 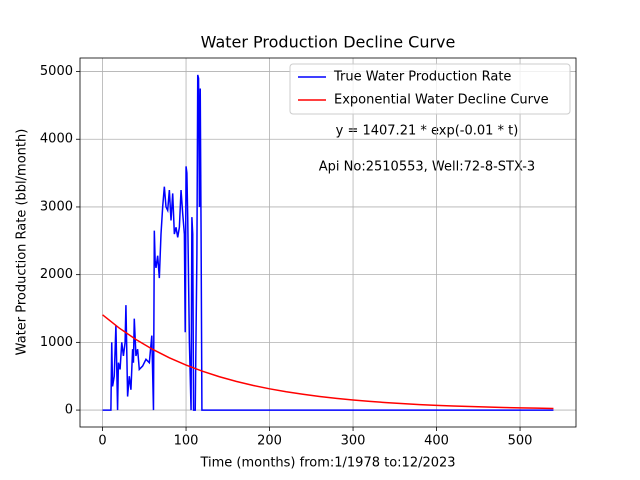 What do you see at coordinates (69, 410) in the screenshot?
I see `y-tick-label: 0` at bounding box center [69, 410].